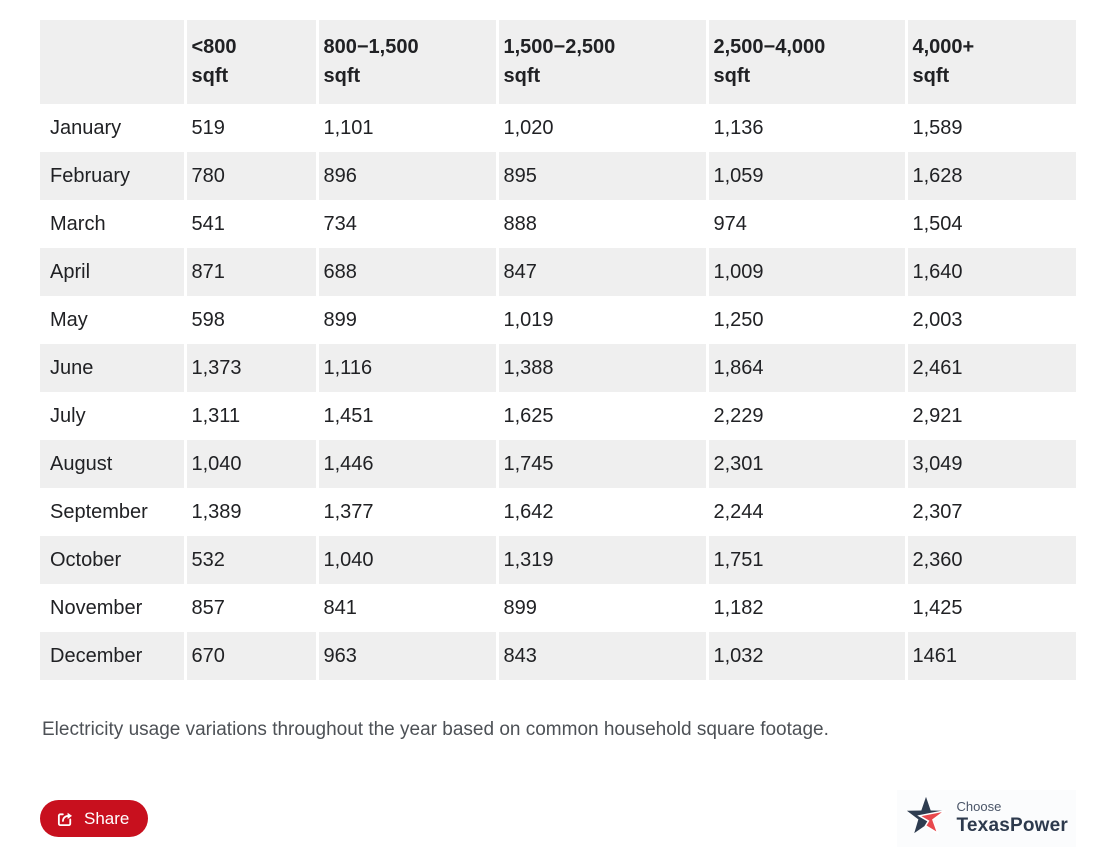  I want to click on table-cell: 1,116, so click(406, 368).